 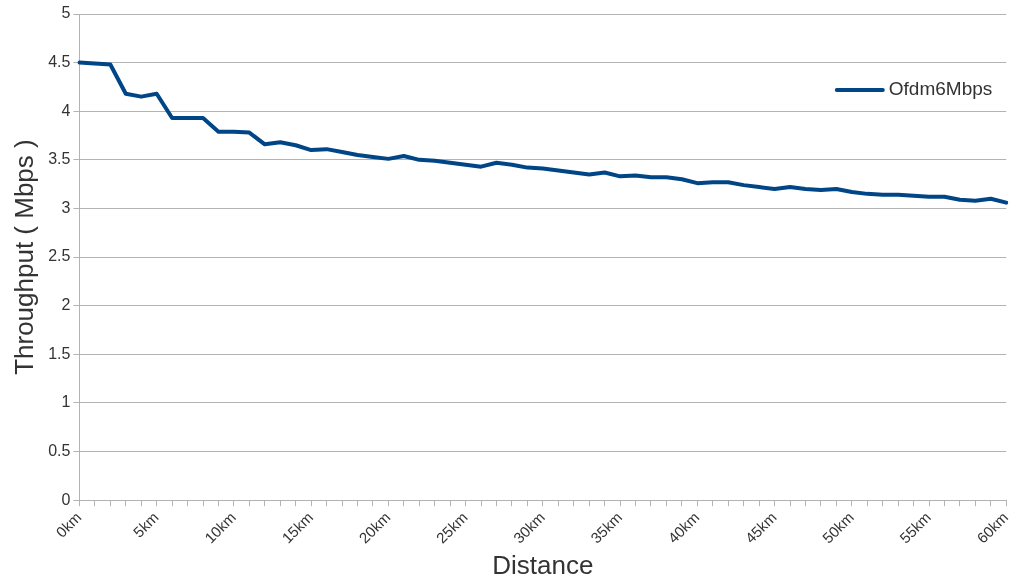 I want to click on y-axis-title: Throughput ( Mbps ), so click(x=23, y=257).